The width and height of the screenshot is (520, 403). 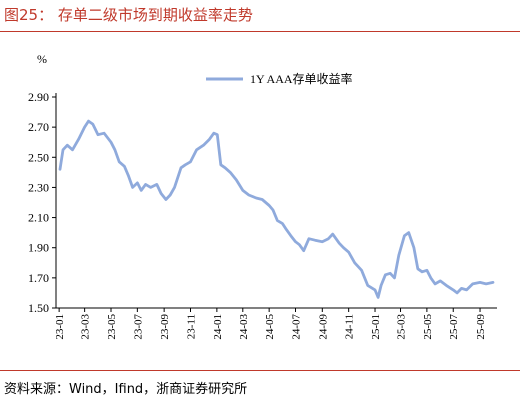 I want to click on figure-title: 图25： 存单二级市场到期收益率走势, so click(x=128, y=15).